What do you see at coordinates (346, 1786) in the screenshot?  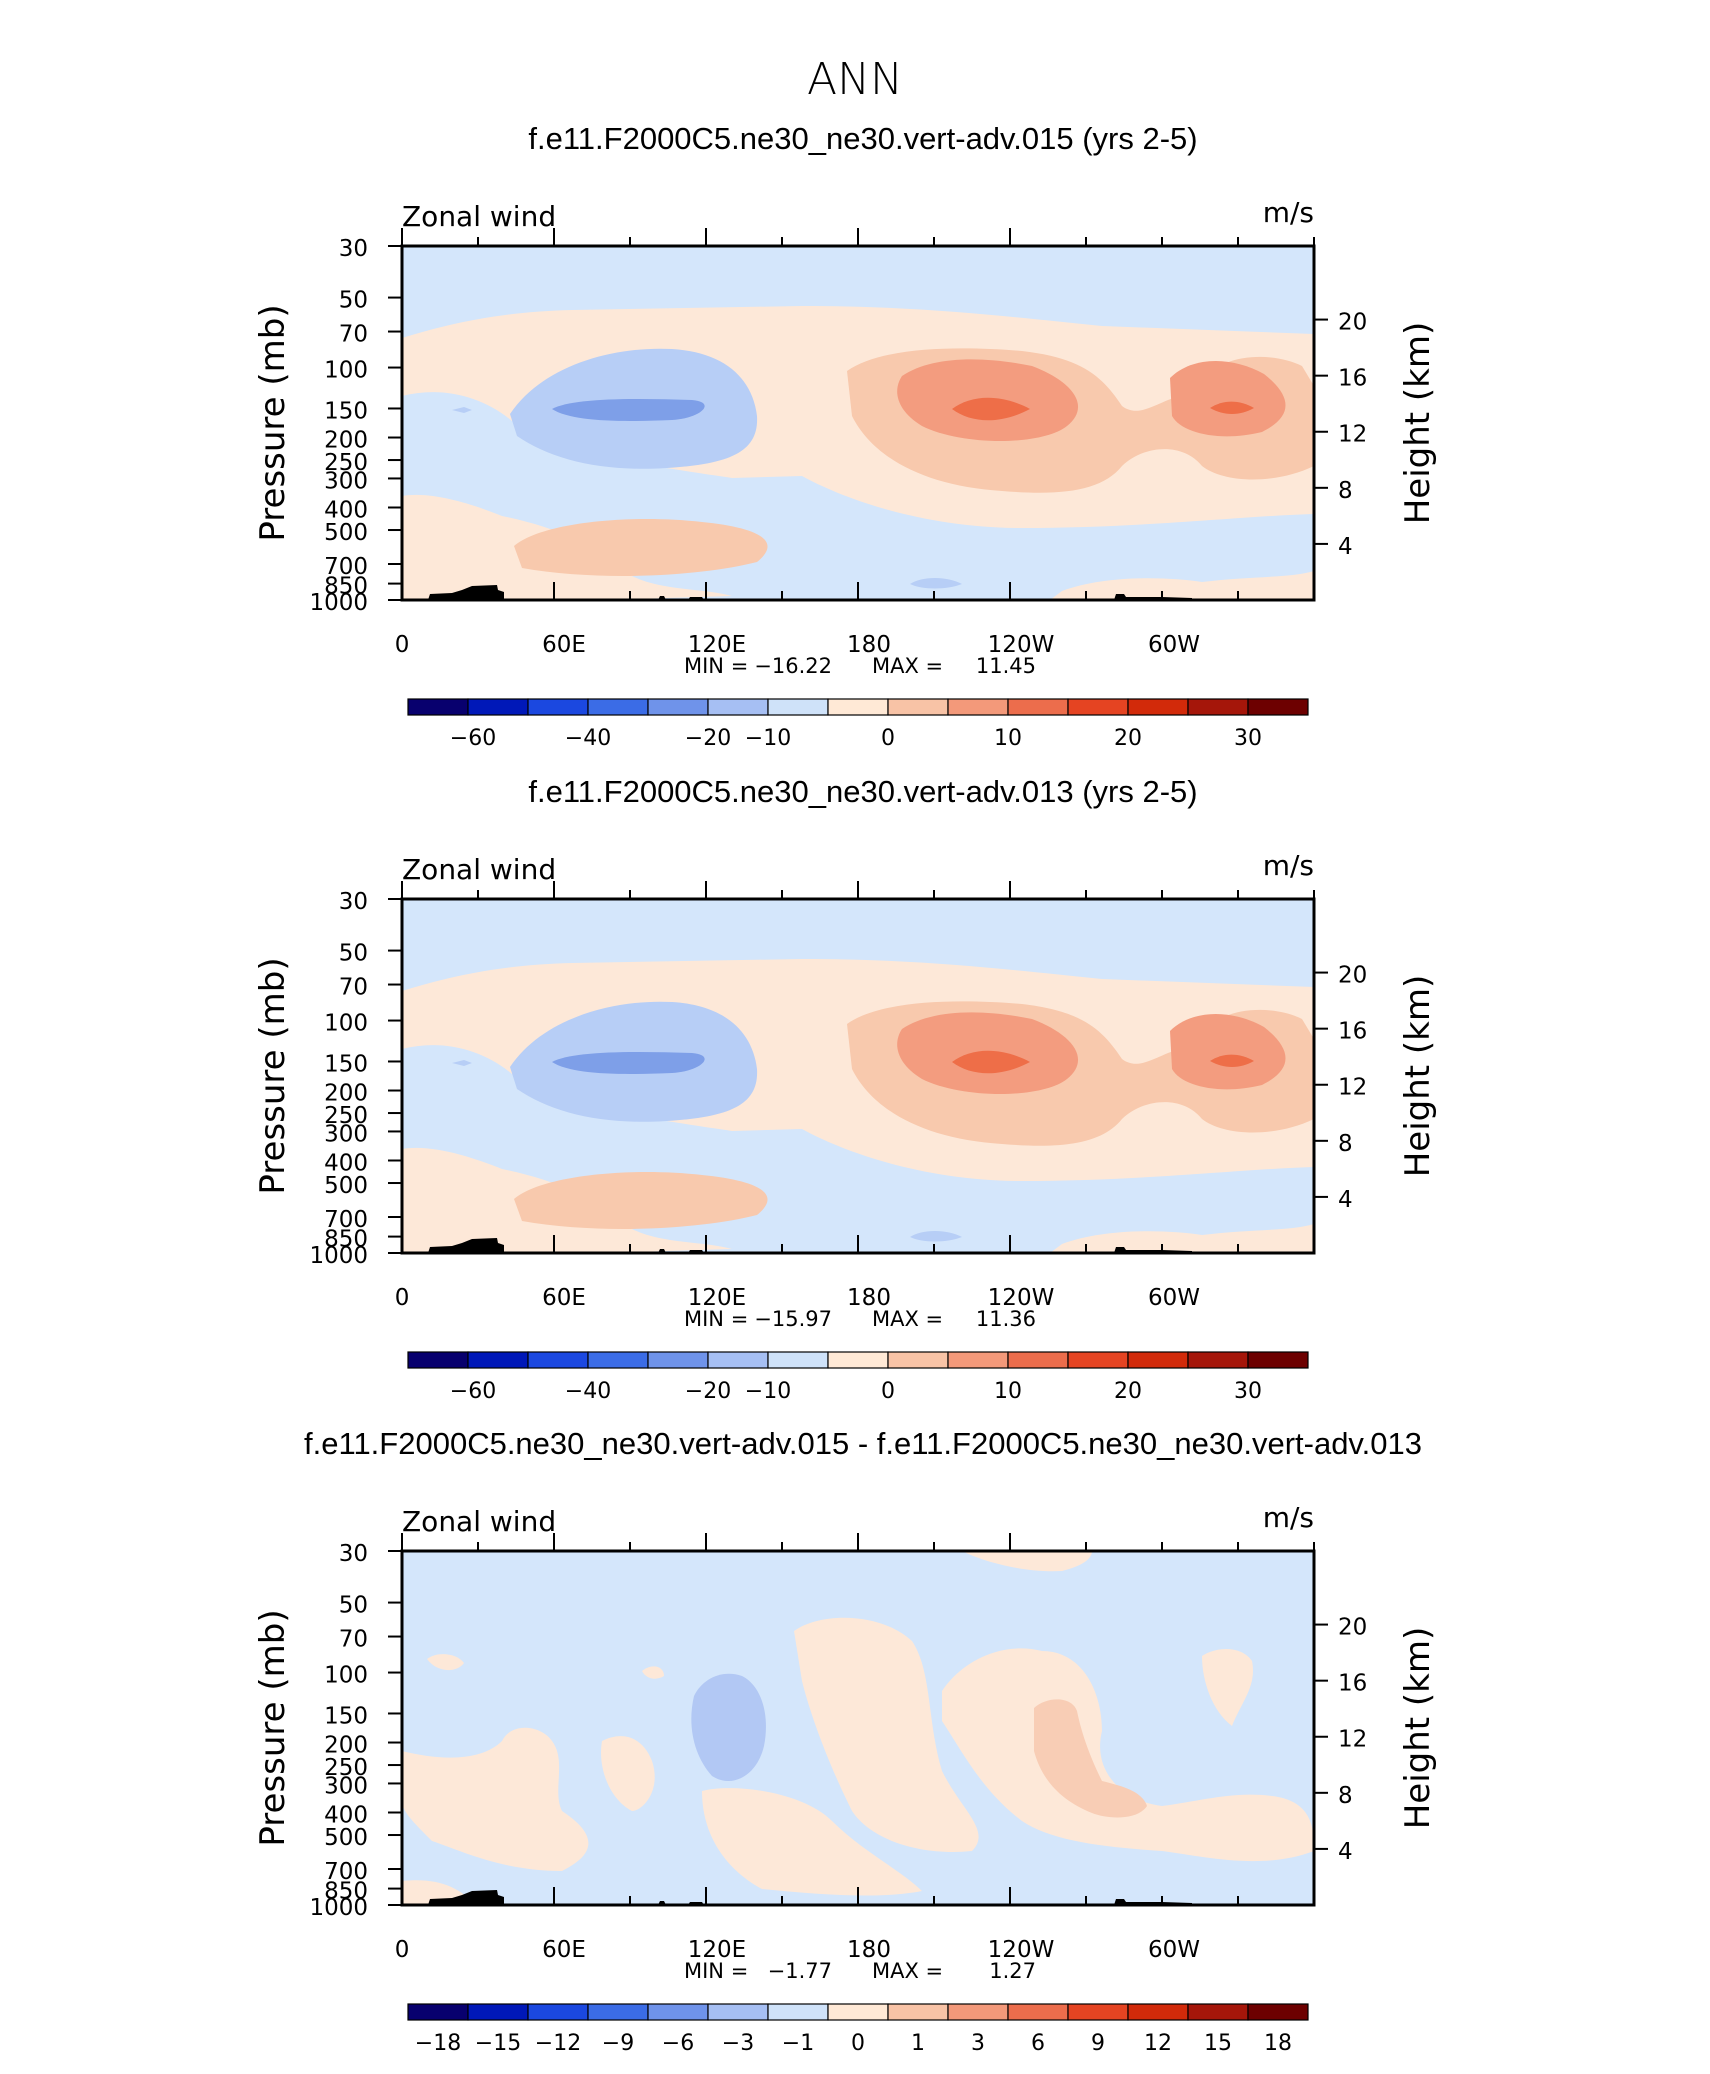 I see `y-tick-label: 300` at bounding box center [346, 1786].